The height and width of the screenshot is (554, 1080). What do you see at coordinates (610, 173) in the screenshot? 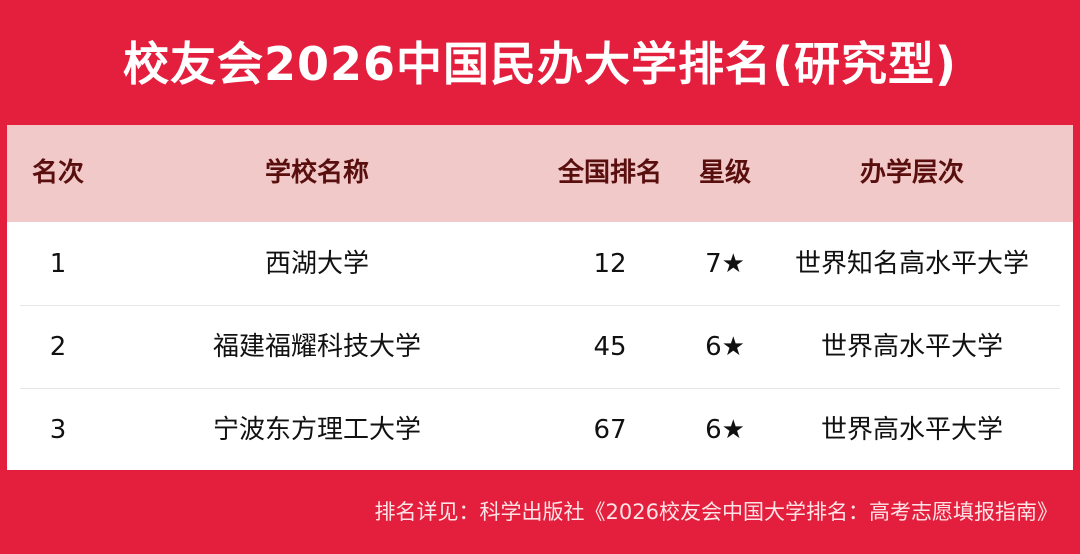
I see `header-national-rank: 全国排名` at bounding box center [610, 173].